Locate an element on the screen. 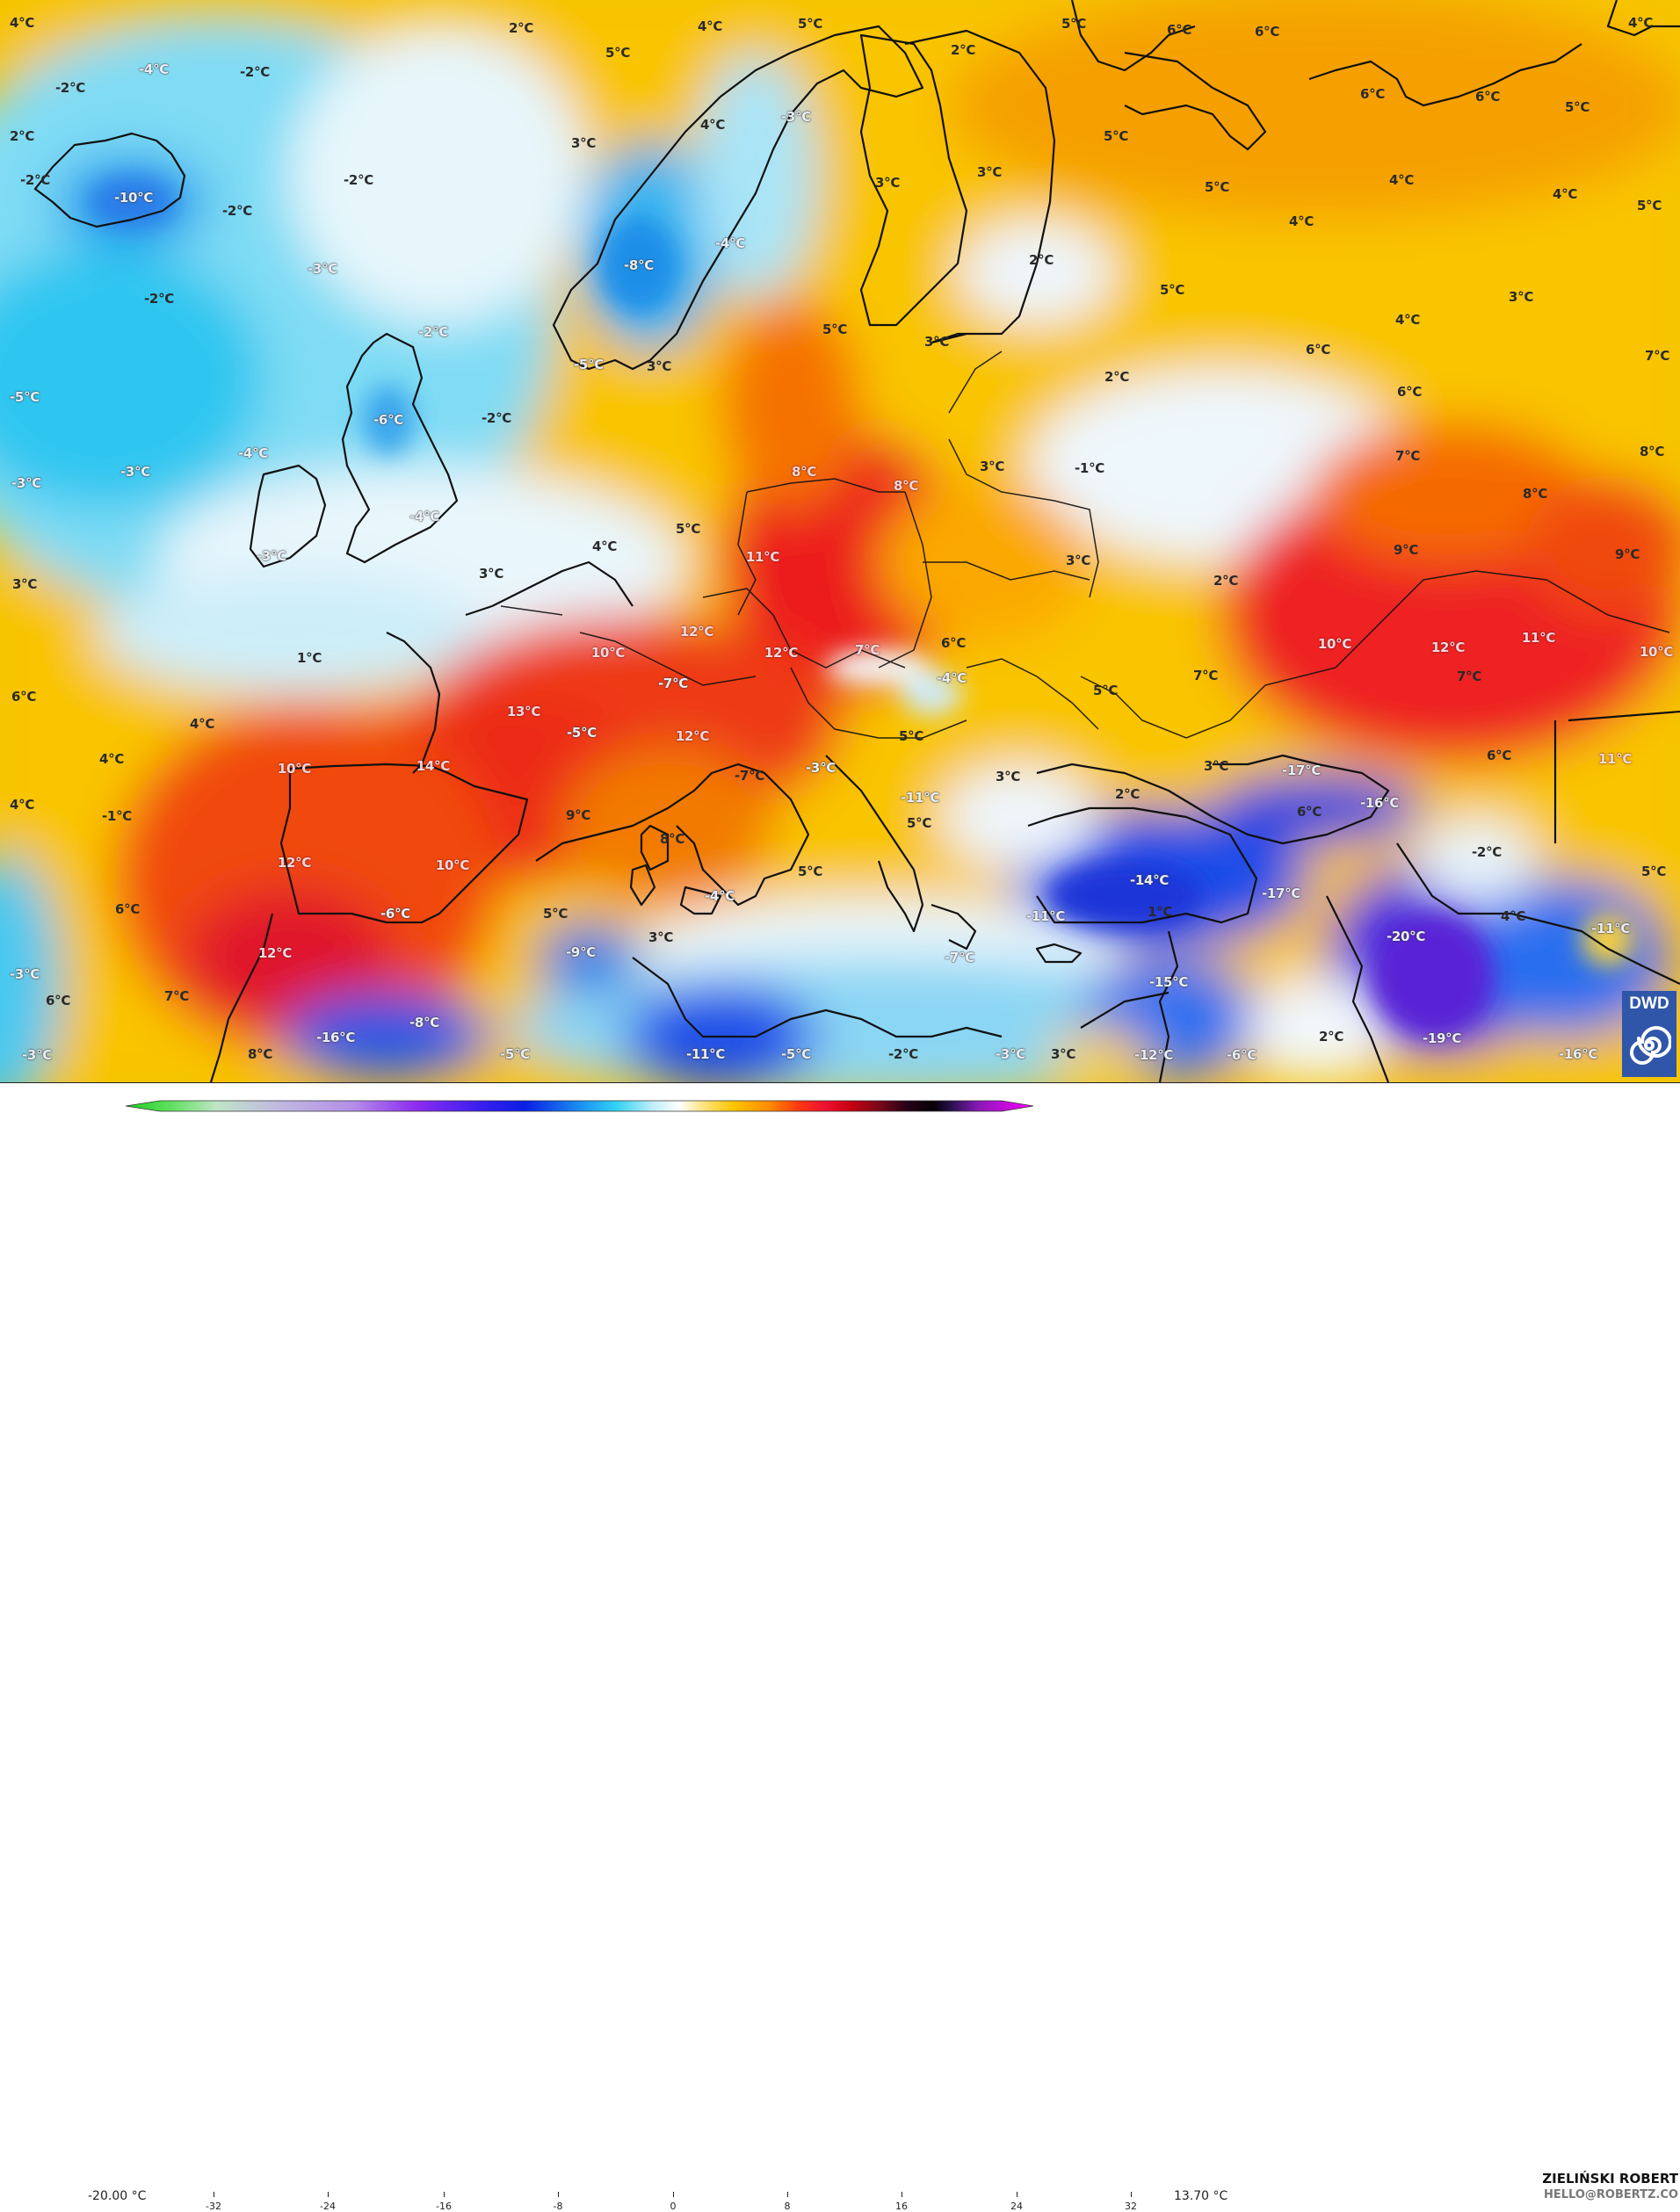 The height and width of the screenshot is (2212, 1680). author-email: HELLO@ROBERTZ.CO is located at coordinates (1610, 2194).